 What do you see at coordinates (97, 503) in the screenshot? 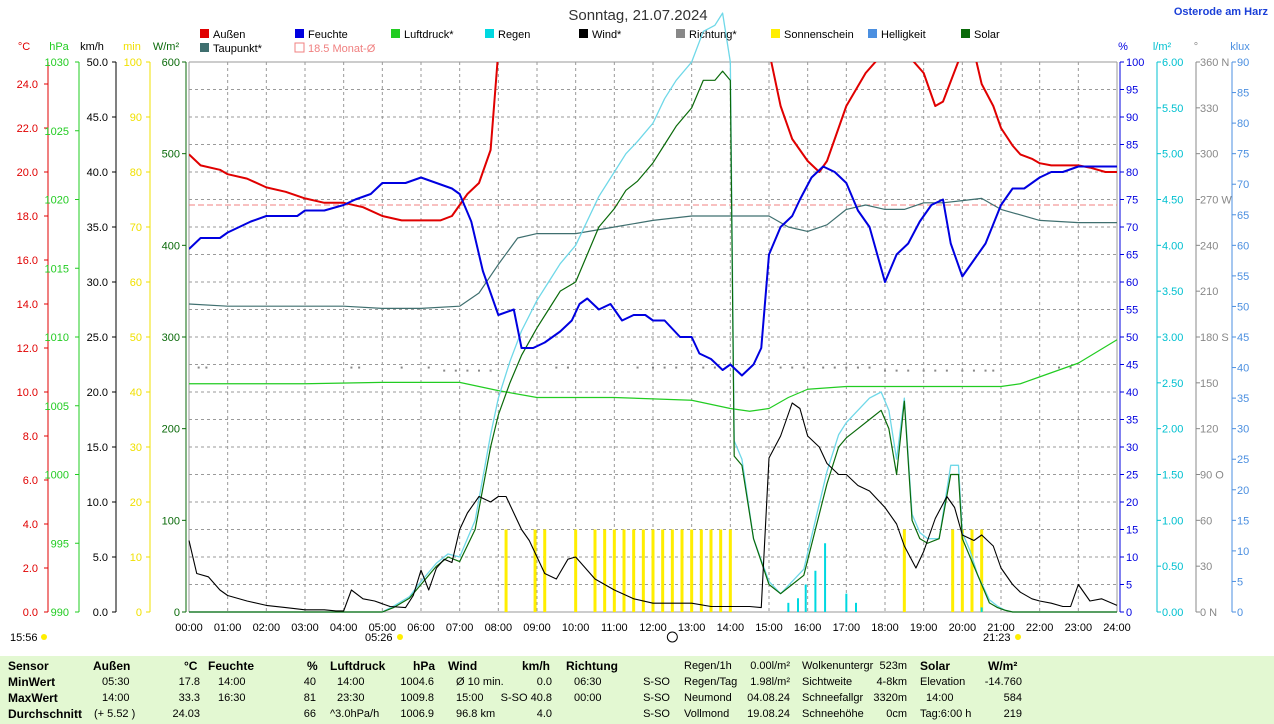
I see `wind-tick-label: 10.0` at bounding box center [97, 503].